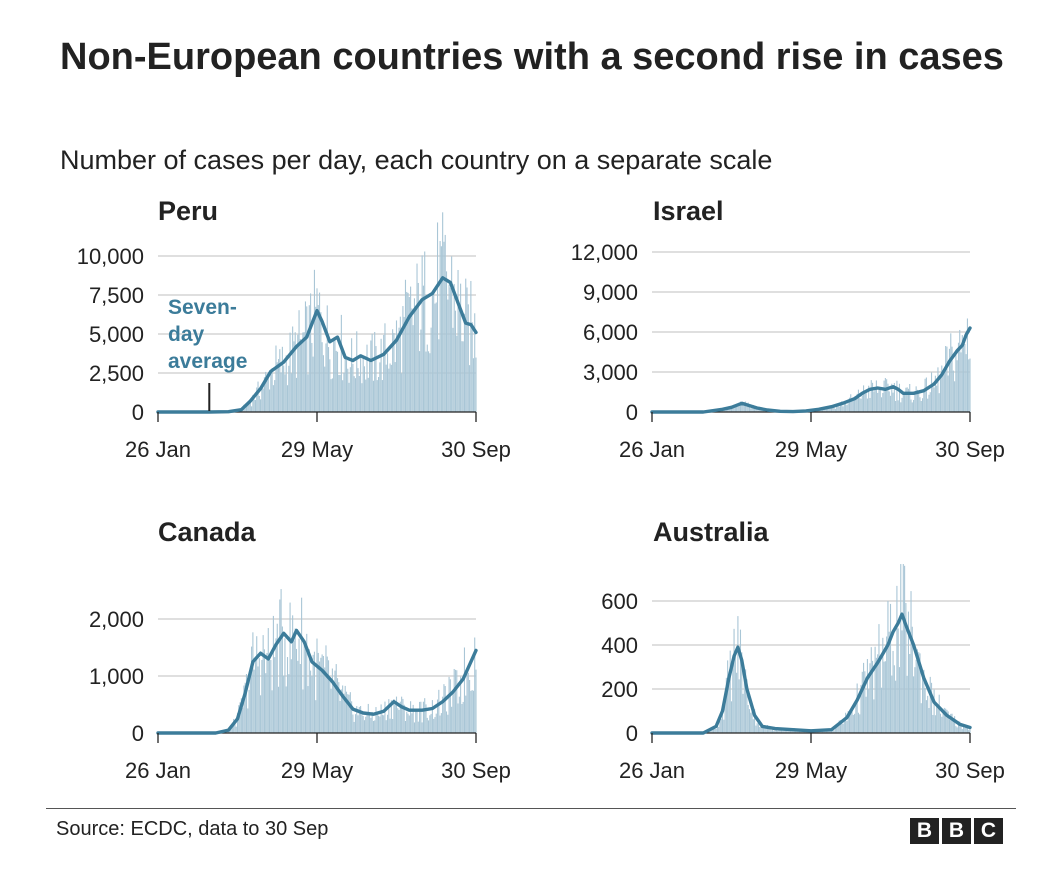 This screenshot has height=888, width=1062. Describe the element at coordinates (186, 334) in the screenshot. I see `annotation-label: day` at that location.